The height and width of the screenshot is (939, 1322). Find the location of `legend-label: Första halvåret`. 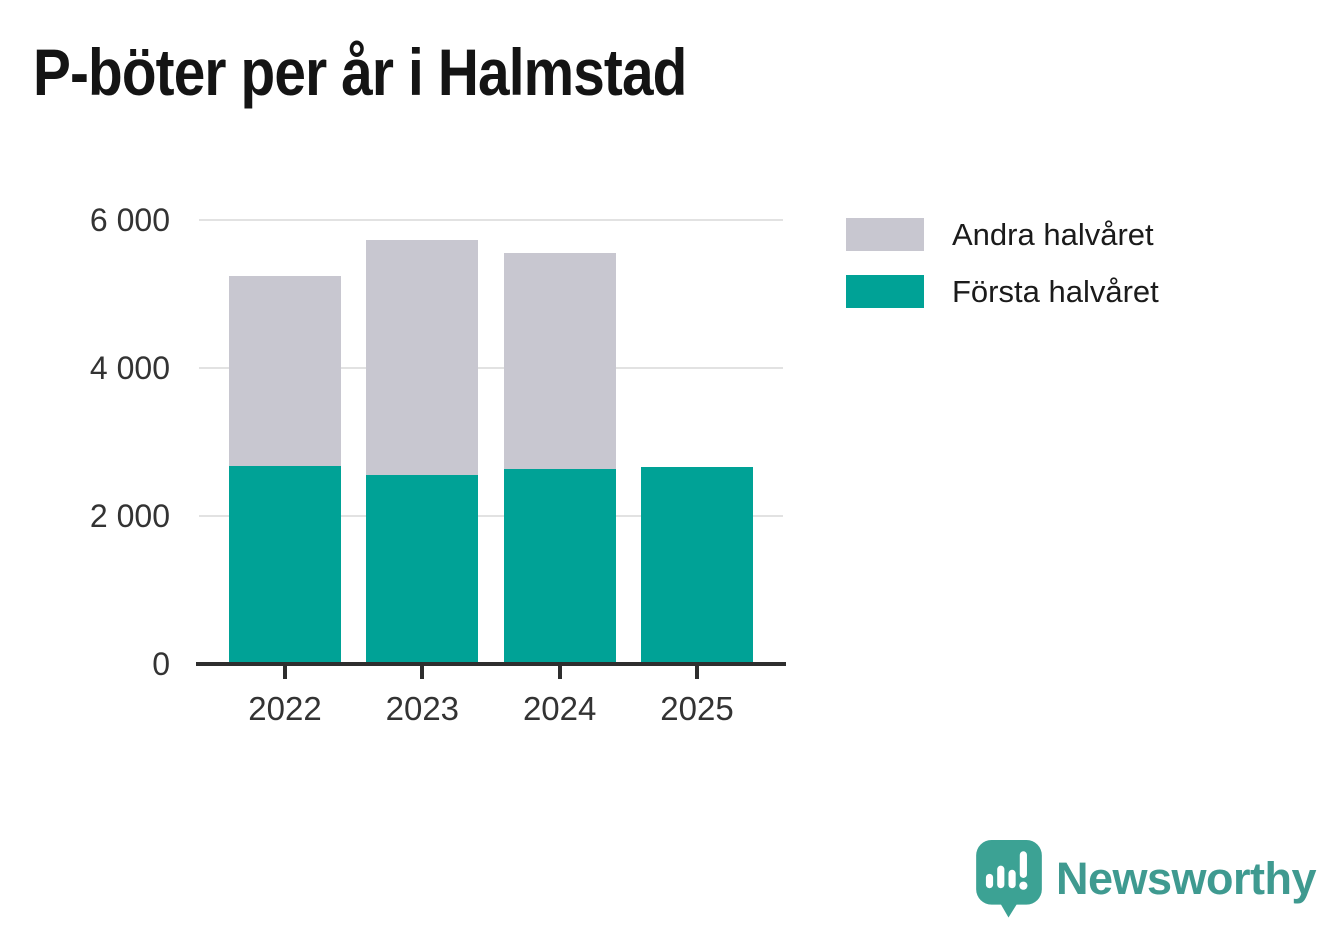

legend-label: Första halvåret is located at coordinates (1055, 291).